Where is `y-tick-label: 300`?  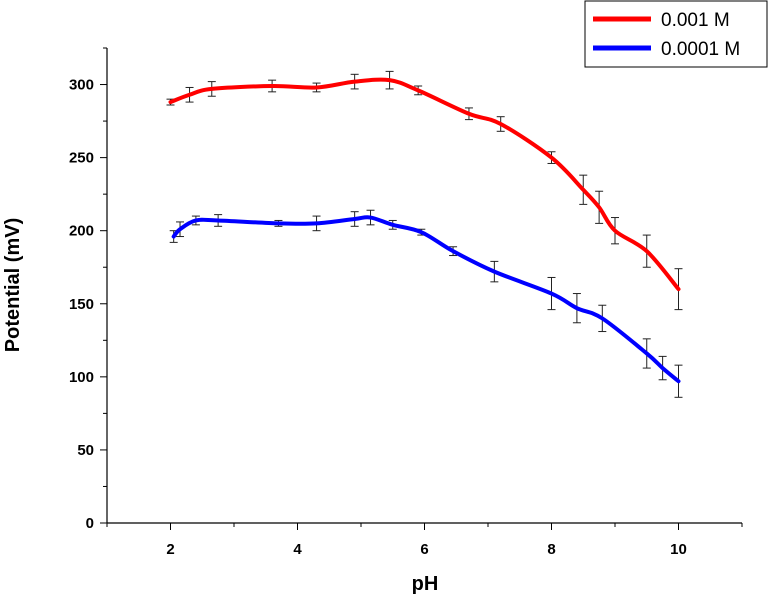 y-tick-label: 300 is located at coordinates (81, 85).